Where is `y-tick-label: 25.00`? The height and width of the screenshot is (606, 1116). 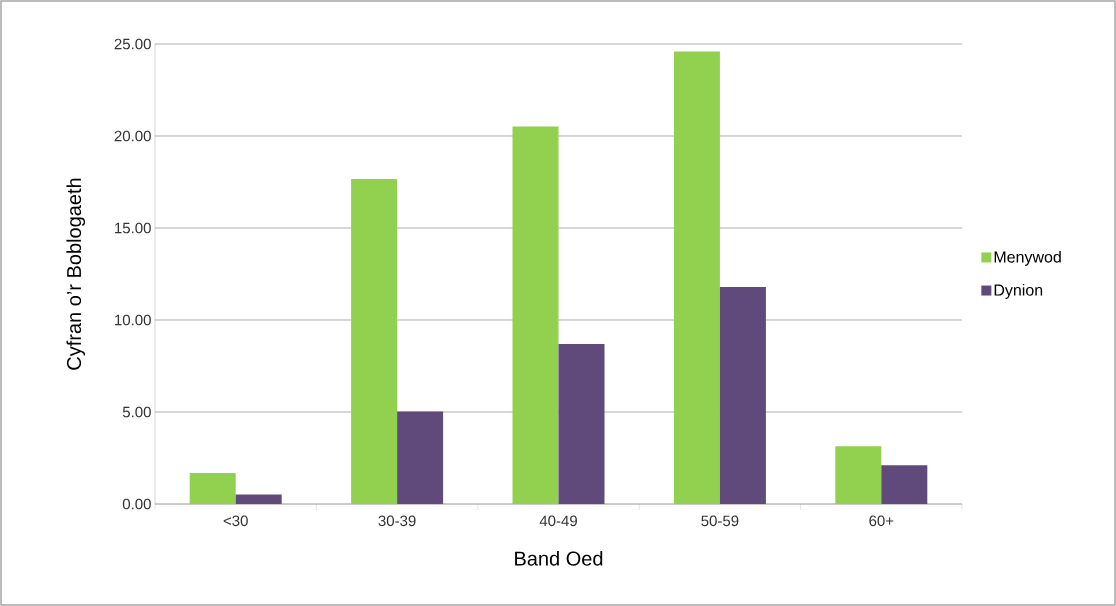 y-tick-label: 25.00 is located at coordinates (132, 44).